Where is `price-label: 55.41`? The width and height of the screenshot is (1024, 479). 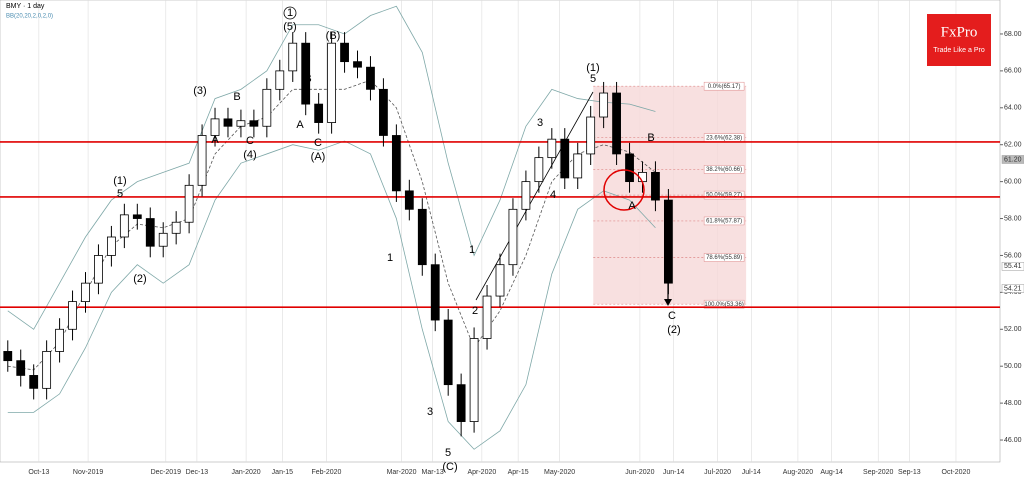
price-label: 55.41 is located at coordinates (1013, 266).